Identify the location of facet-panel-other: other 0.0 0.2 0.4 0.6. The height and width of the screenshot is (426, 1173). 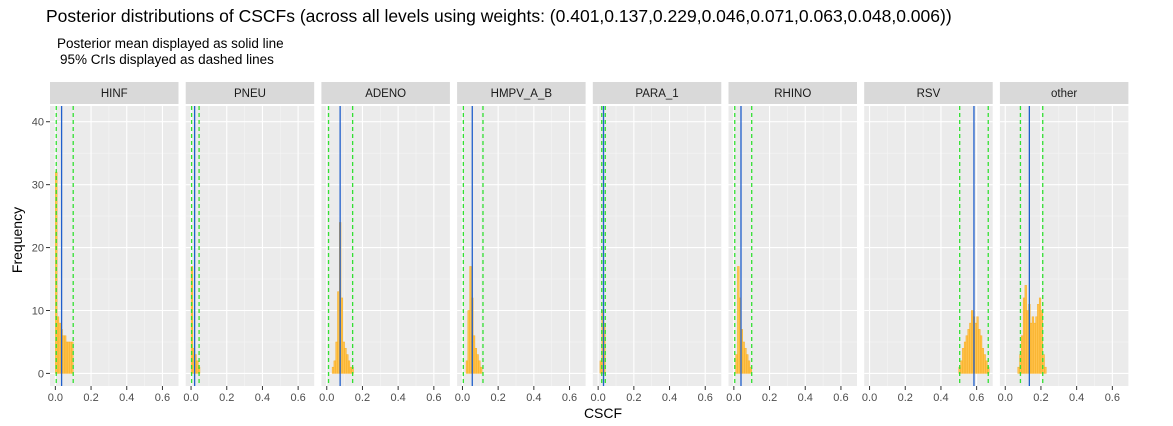
(1063, 243).